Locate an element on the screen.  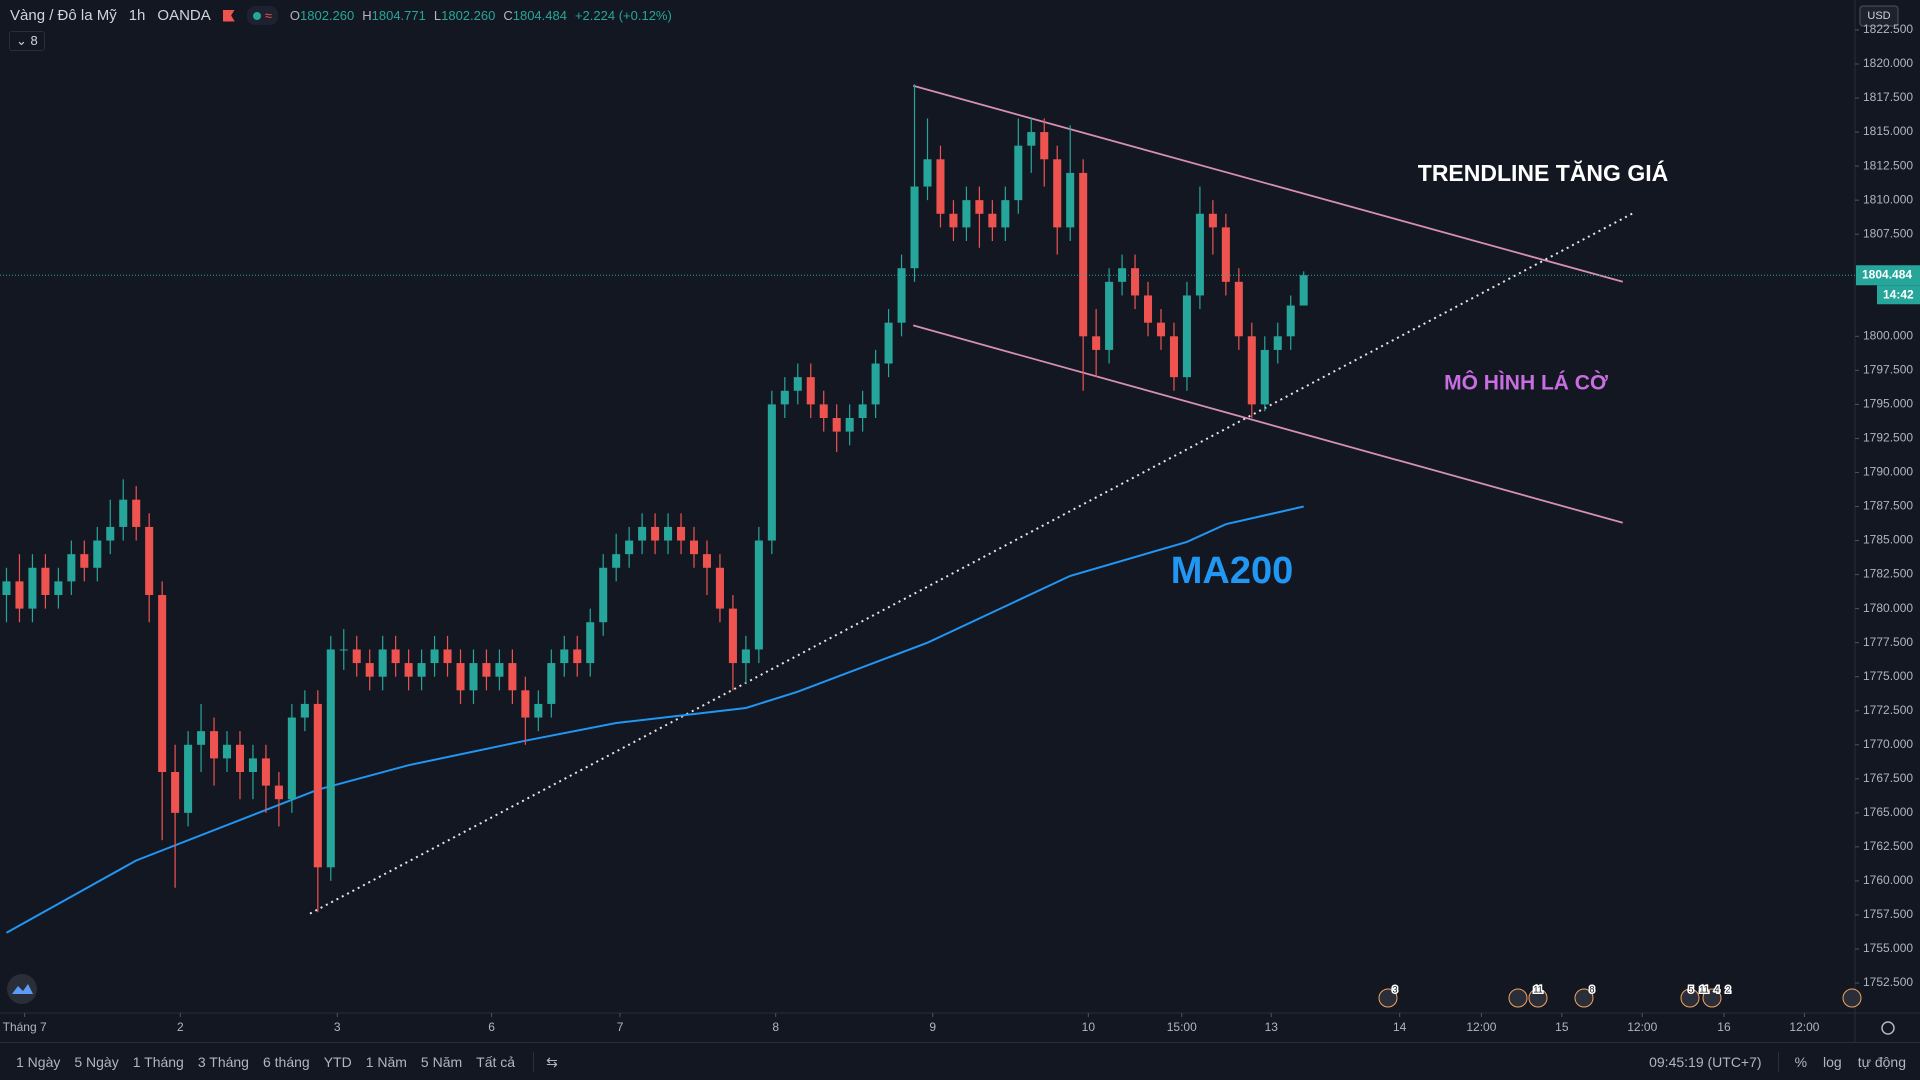
indicator-toggle: ⌄ 8 is located at coordinates (27, 41).